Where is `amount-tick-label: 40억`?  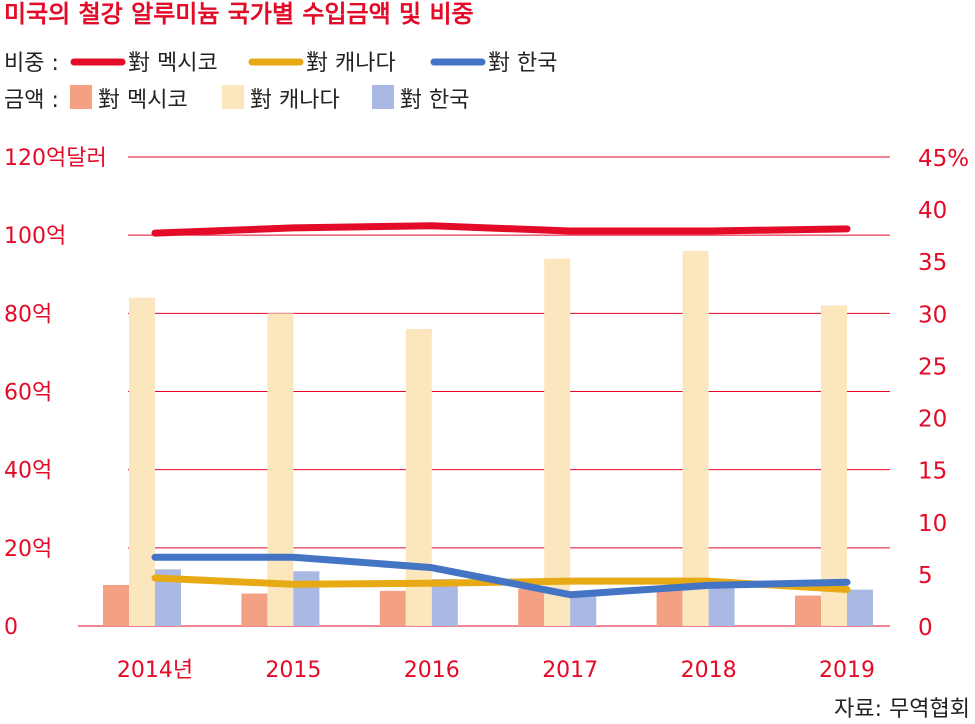
amount-tick-label: 40억 is located at coordinates (28, 471).